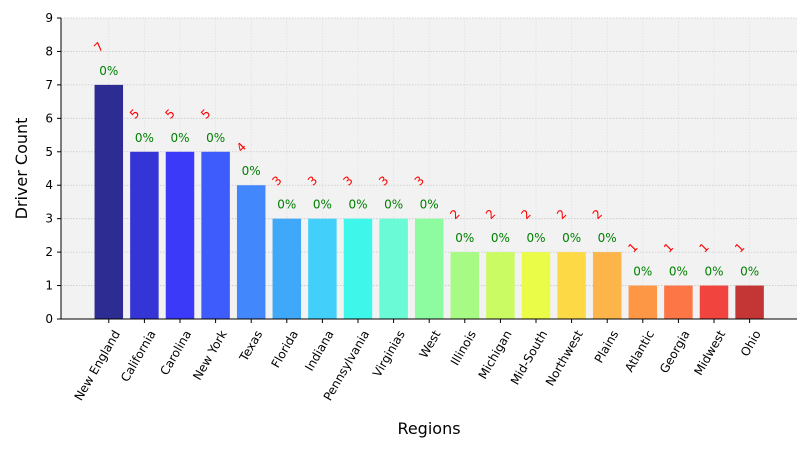 The image size is (810, 450). What do you see at coordinates (709, 353) in the screenshot?
I see `x-tick-label: Midwest` at bounding box center [709, 353].